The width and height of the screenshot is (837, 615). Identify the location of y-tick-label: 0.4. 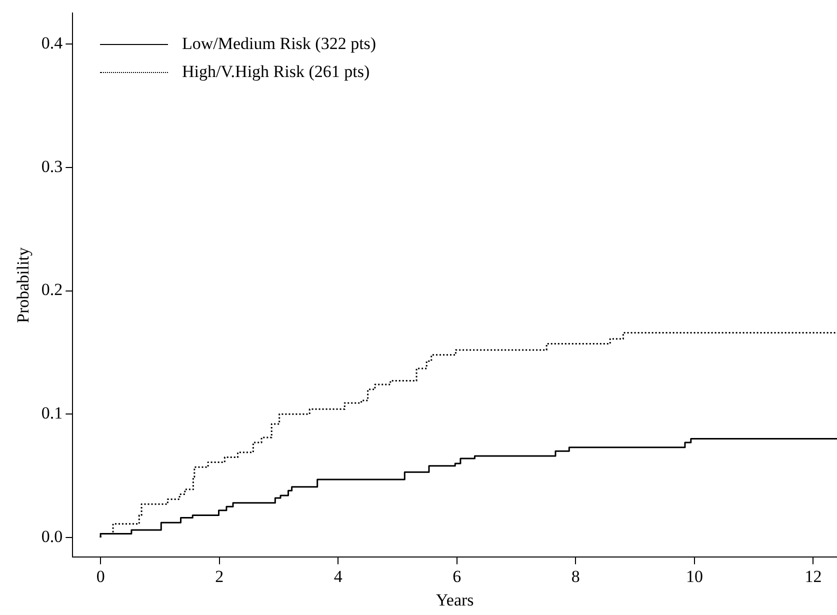
(52, 43).